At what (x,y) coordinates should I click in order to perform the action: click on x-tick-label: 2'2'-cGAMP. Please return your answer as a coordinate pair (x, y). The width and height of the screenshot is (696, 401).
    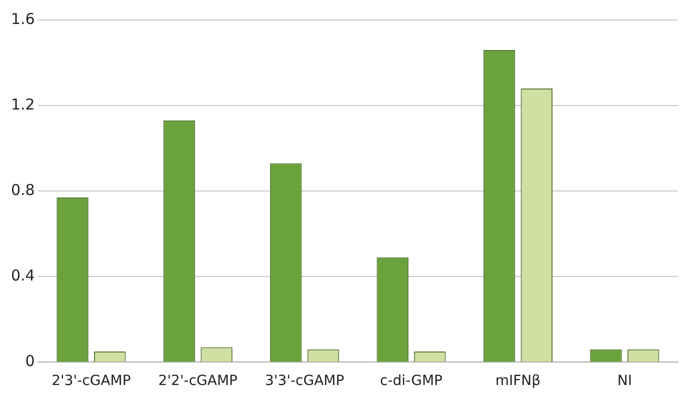
    Looking at the image, I should click on (198, 381).